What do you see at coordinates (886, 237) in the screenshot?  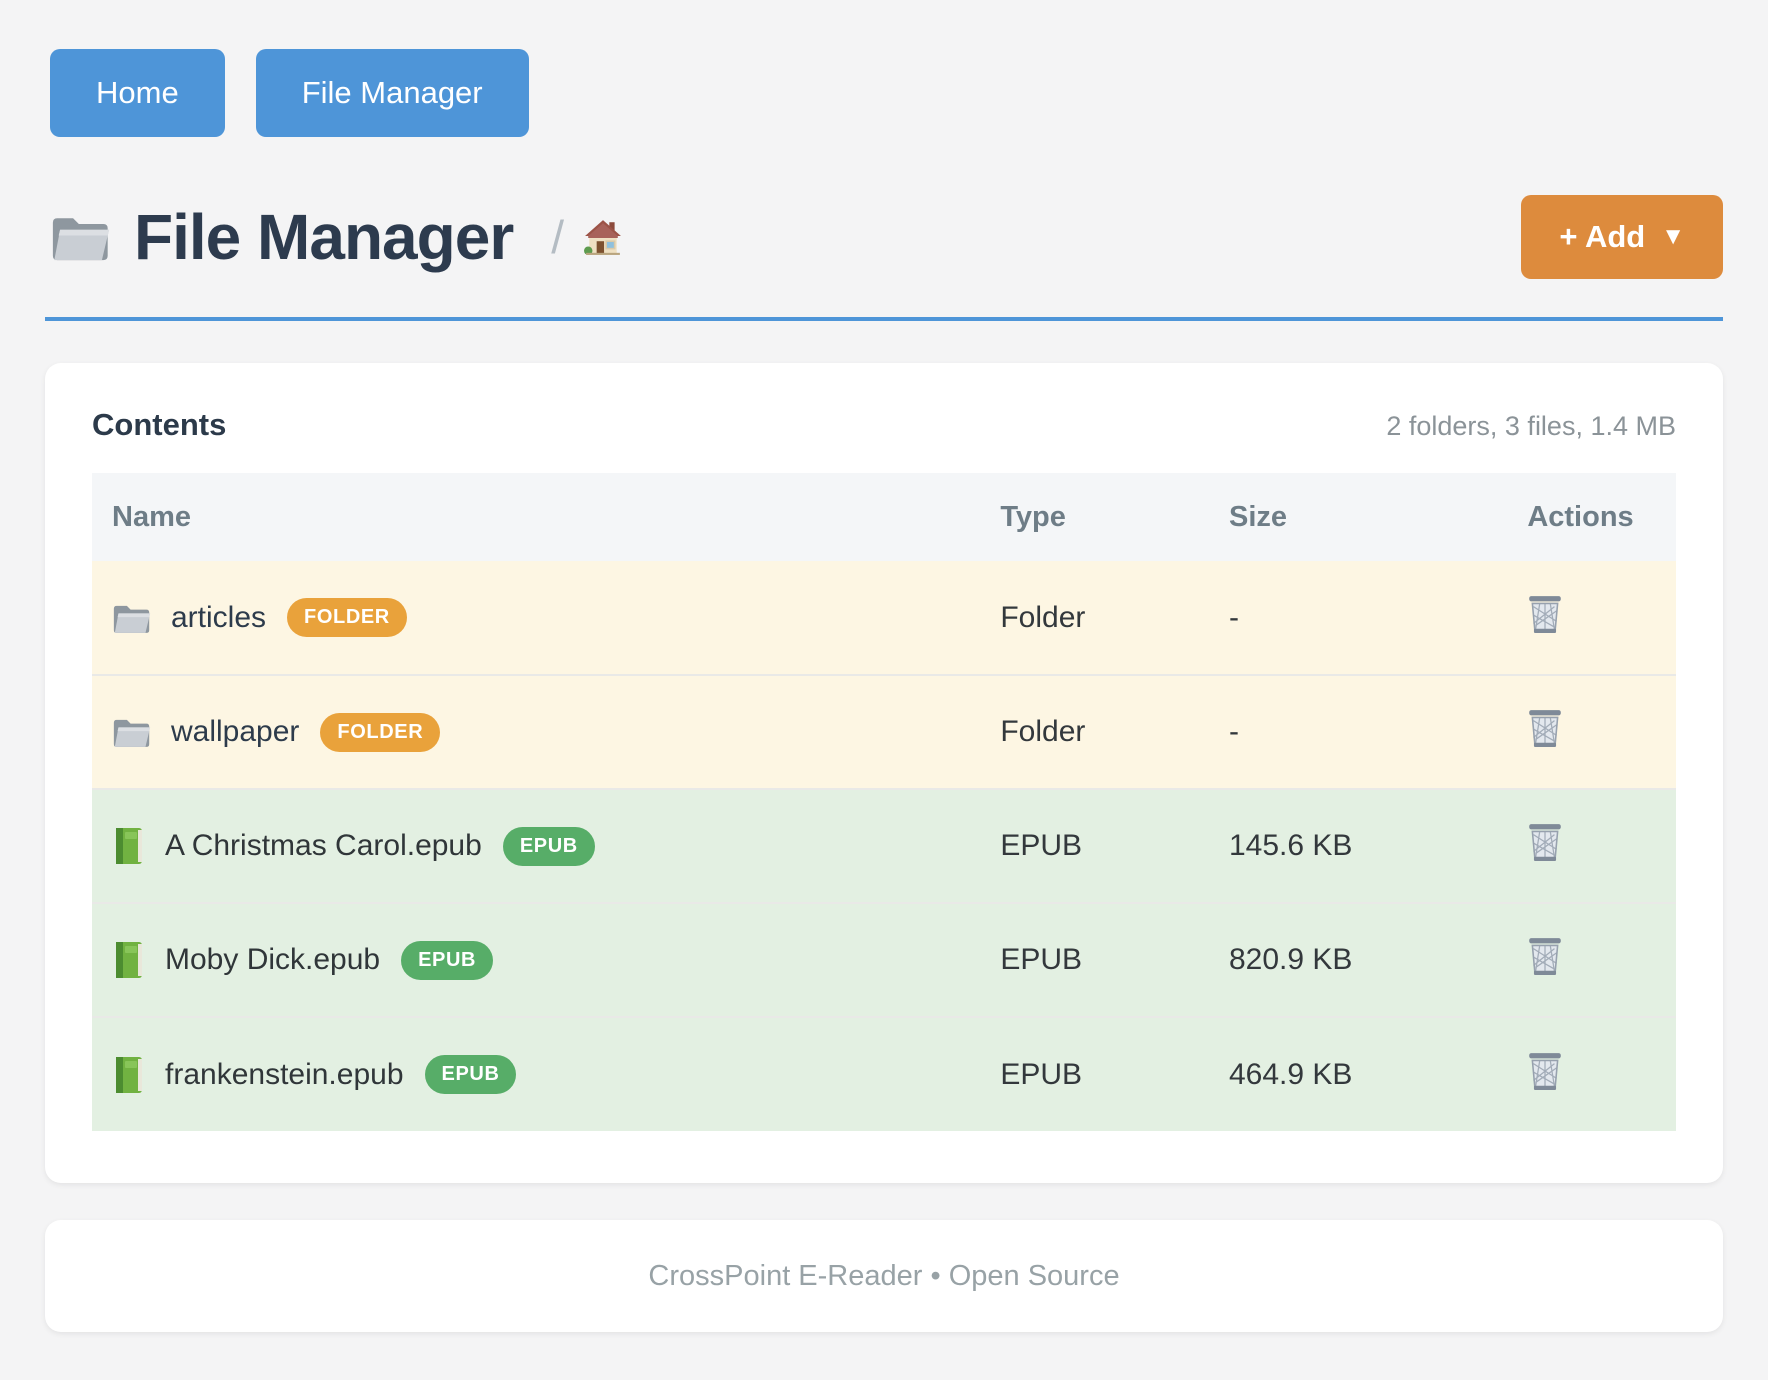 I see `page-header: File Manager / + Add ▼` at bounding box center [886, 237].